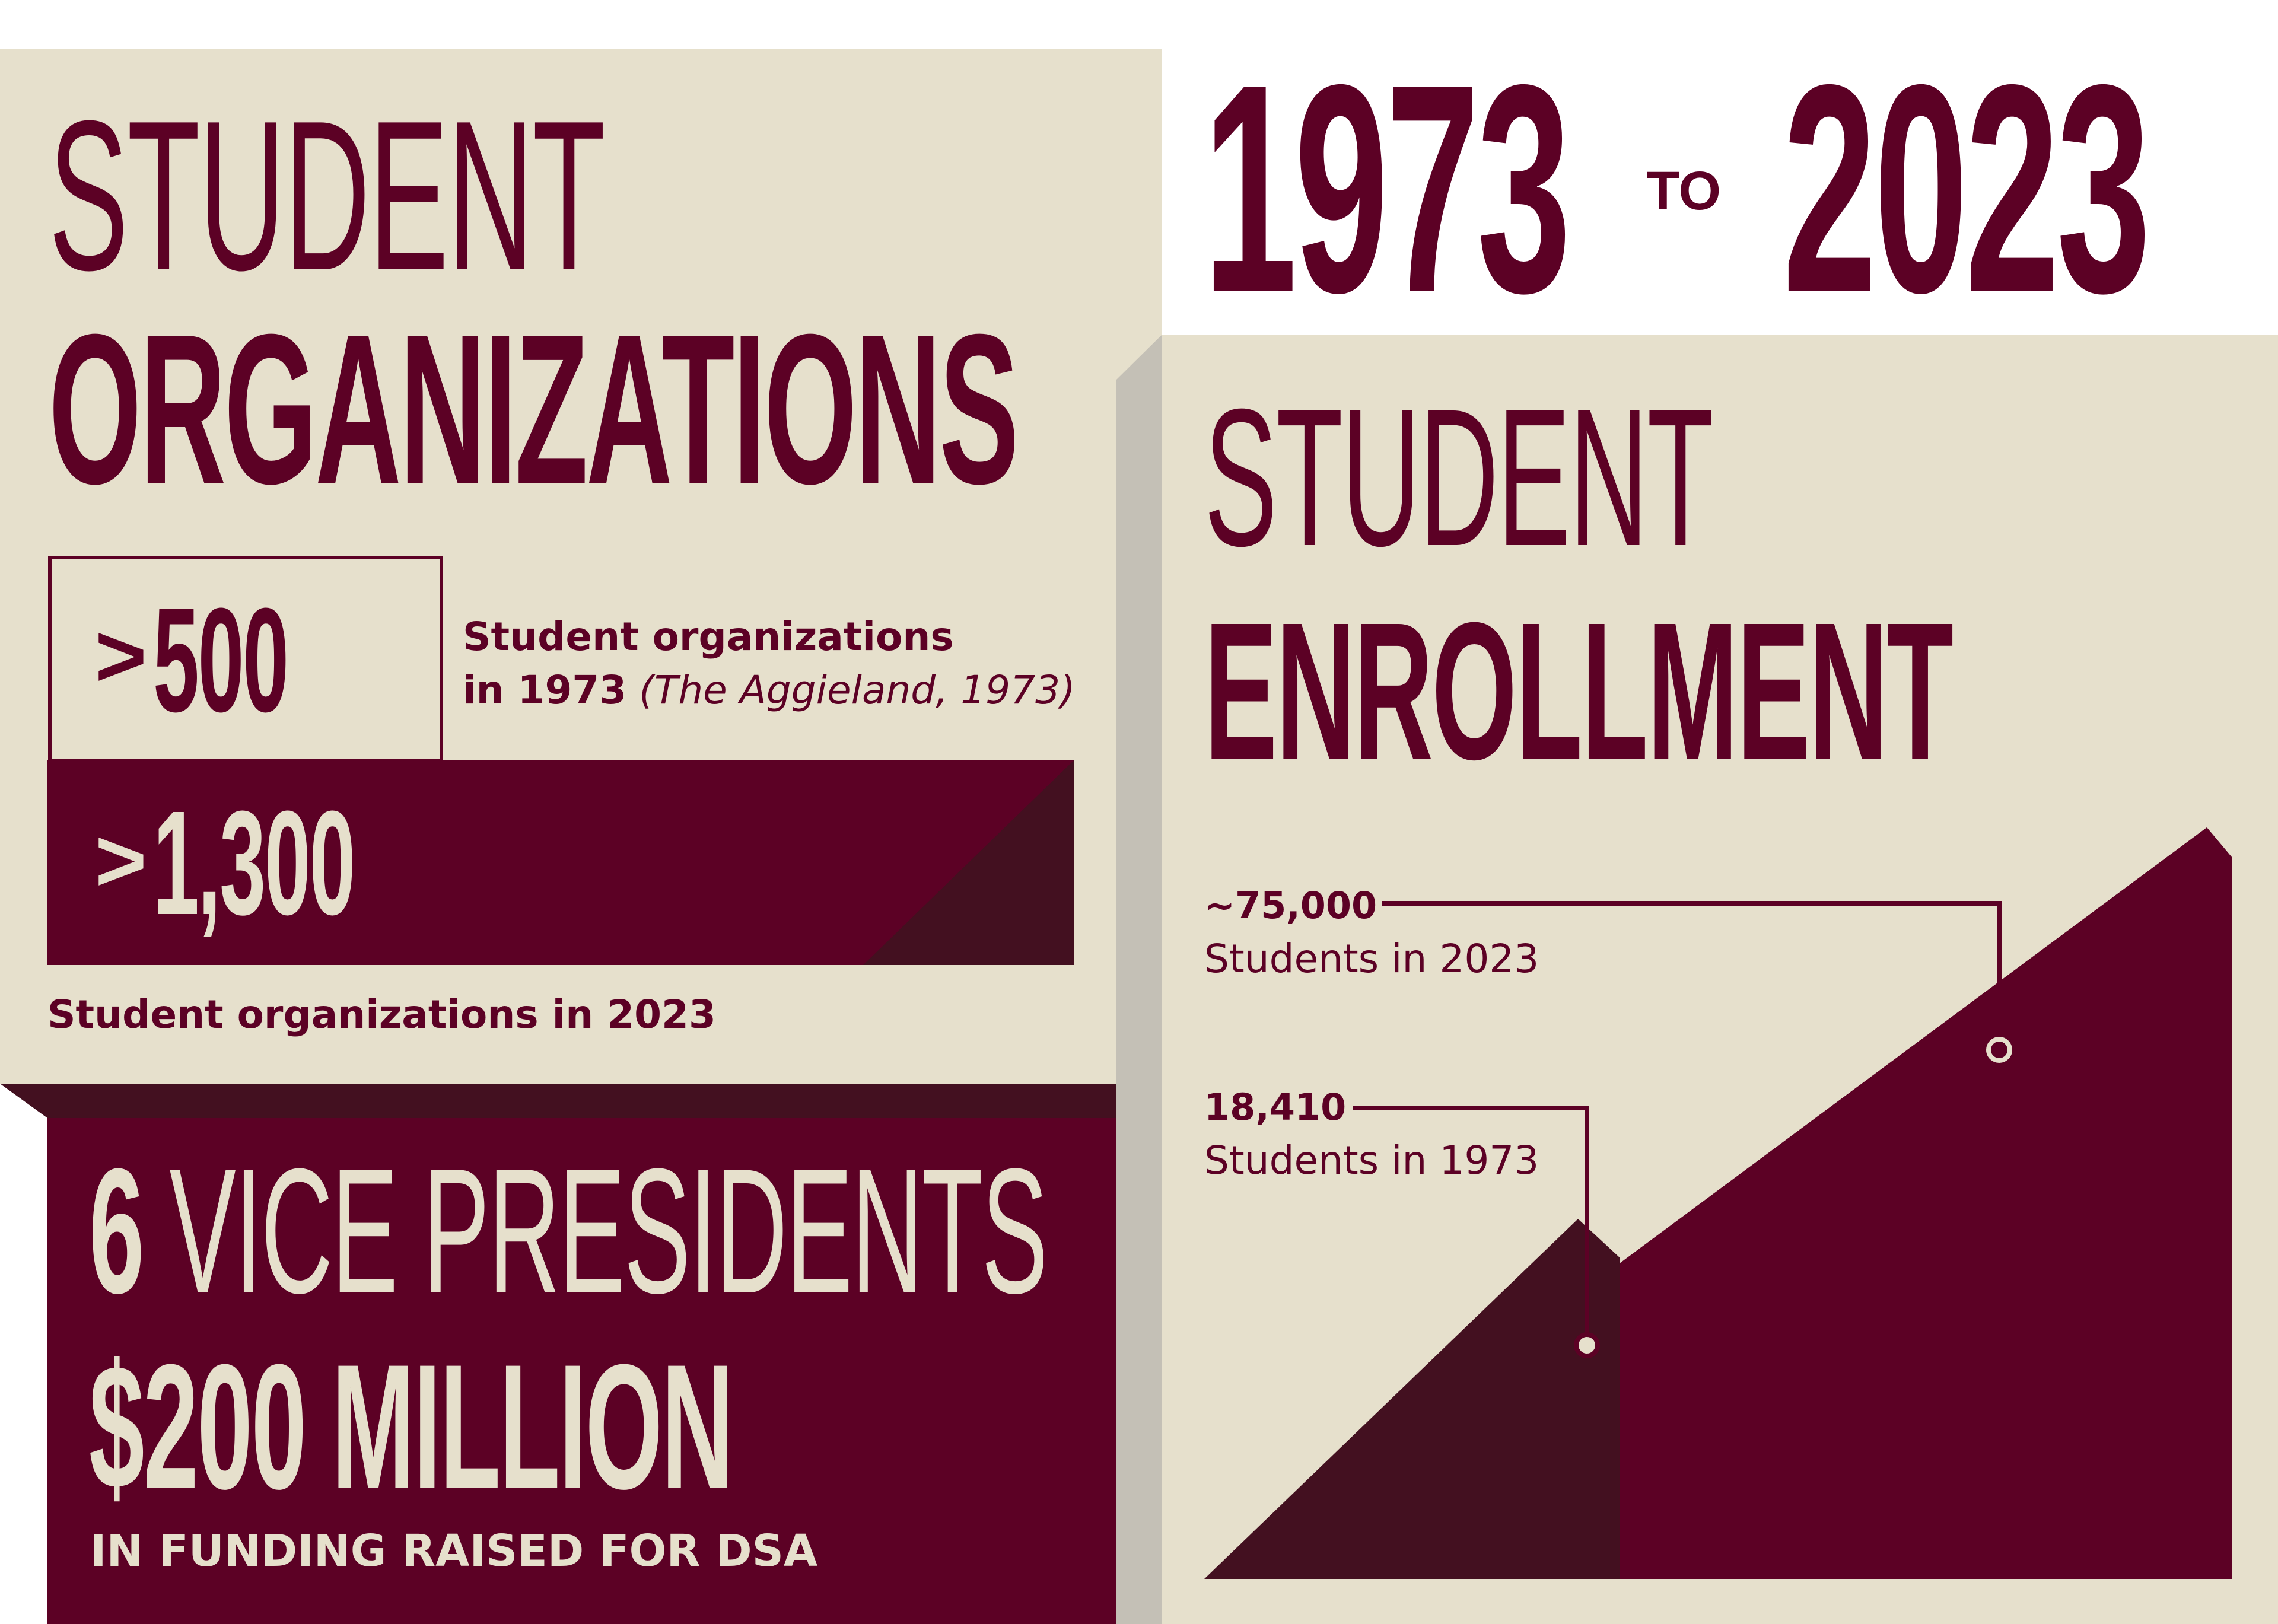 This screenshot has height=1624, width=2278. I want to click on enrollment-2023-label: Students in 2023, so click(1371, 959).